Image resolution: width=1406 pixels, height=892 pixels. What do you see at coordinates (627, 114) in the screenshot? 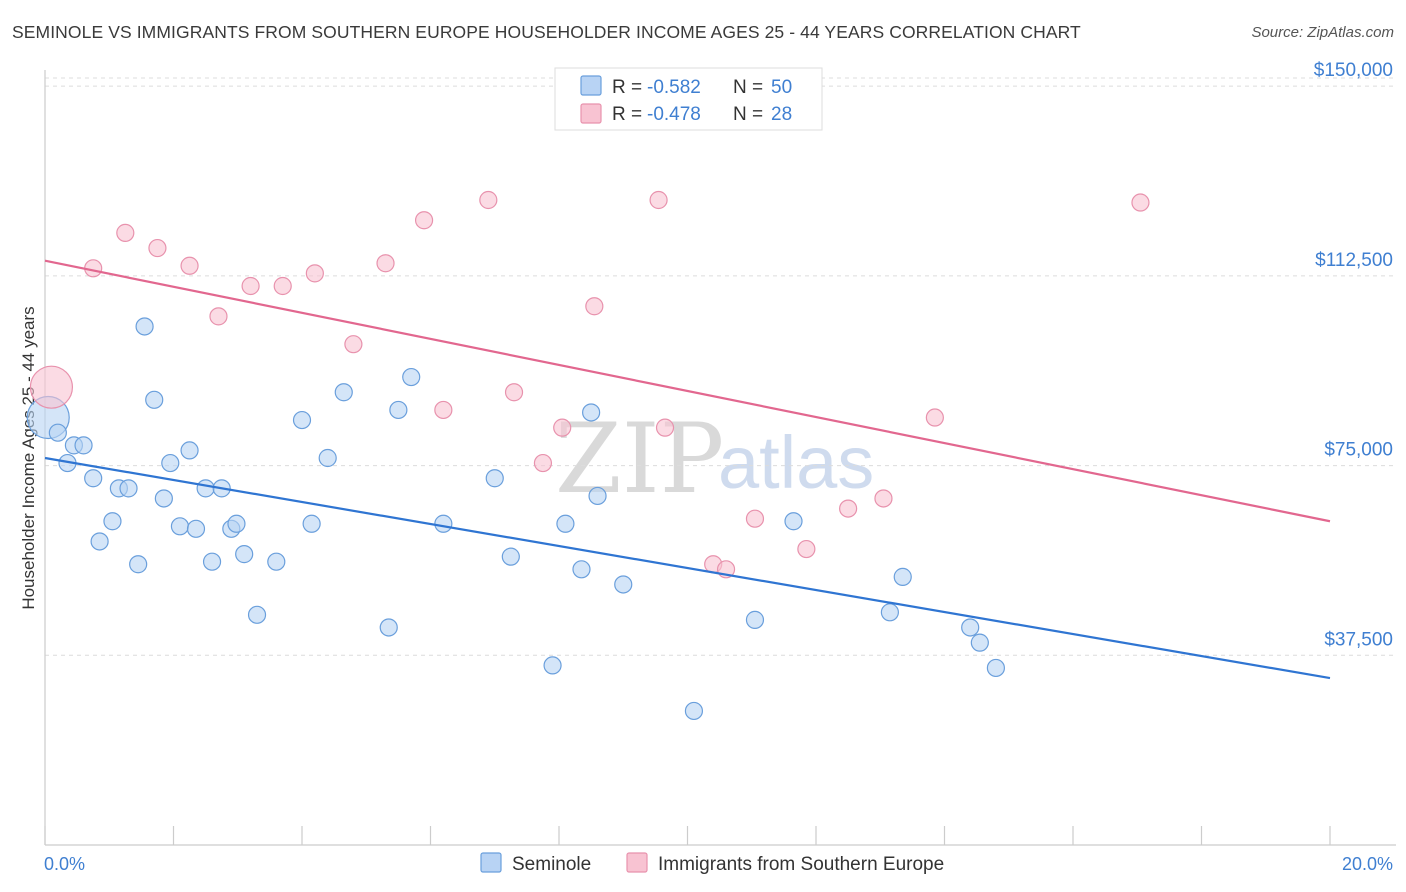
I see `legend-r-label-immigrants: R =` at bounding box center [627, 114].